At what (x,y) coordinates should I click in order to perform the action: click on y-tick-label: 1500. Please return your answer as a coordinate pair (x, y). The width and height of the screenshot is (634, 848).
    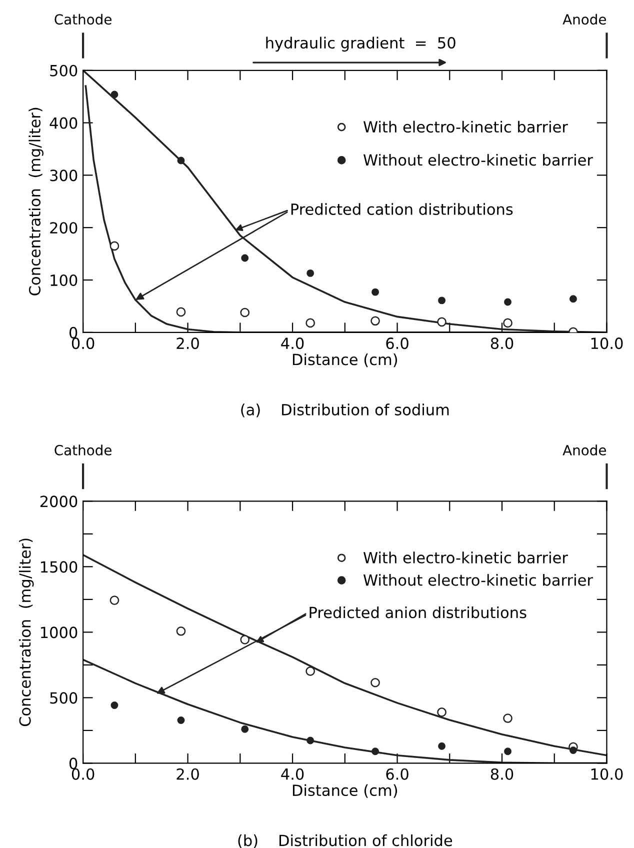
    Looking at the image, I should click on (59, 567).